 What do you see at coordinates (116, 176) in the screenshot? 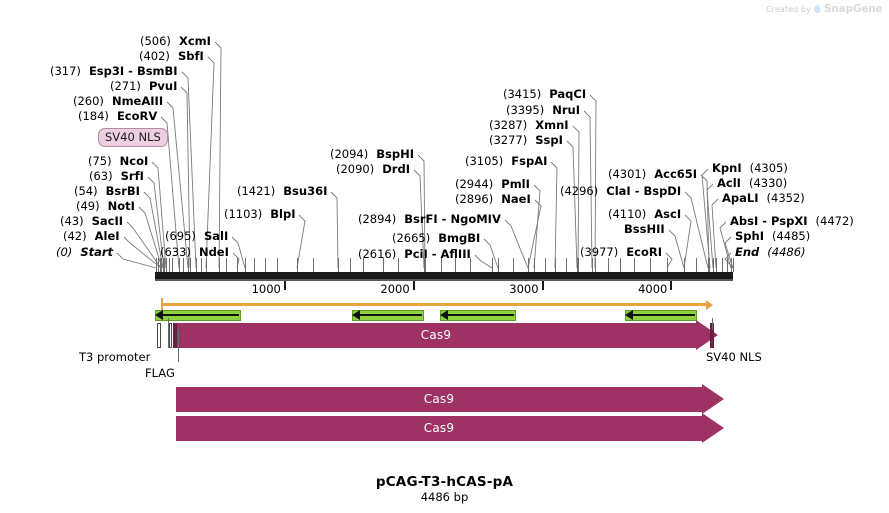
I see `enzyme-label-srfi: (63) SrfI` at bounding box center [116, 176].